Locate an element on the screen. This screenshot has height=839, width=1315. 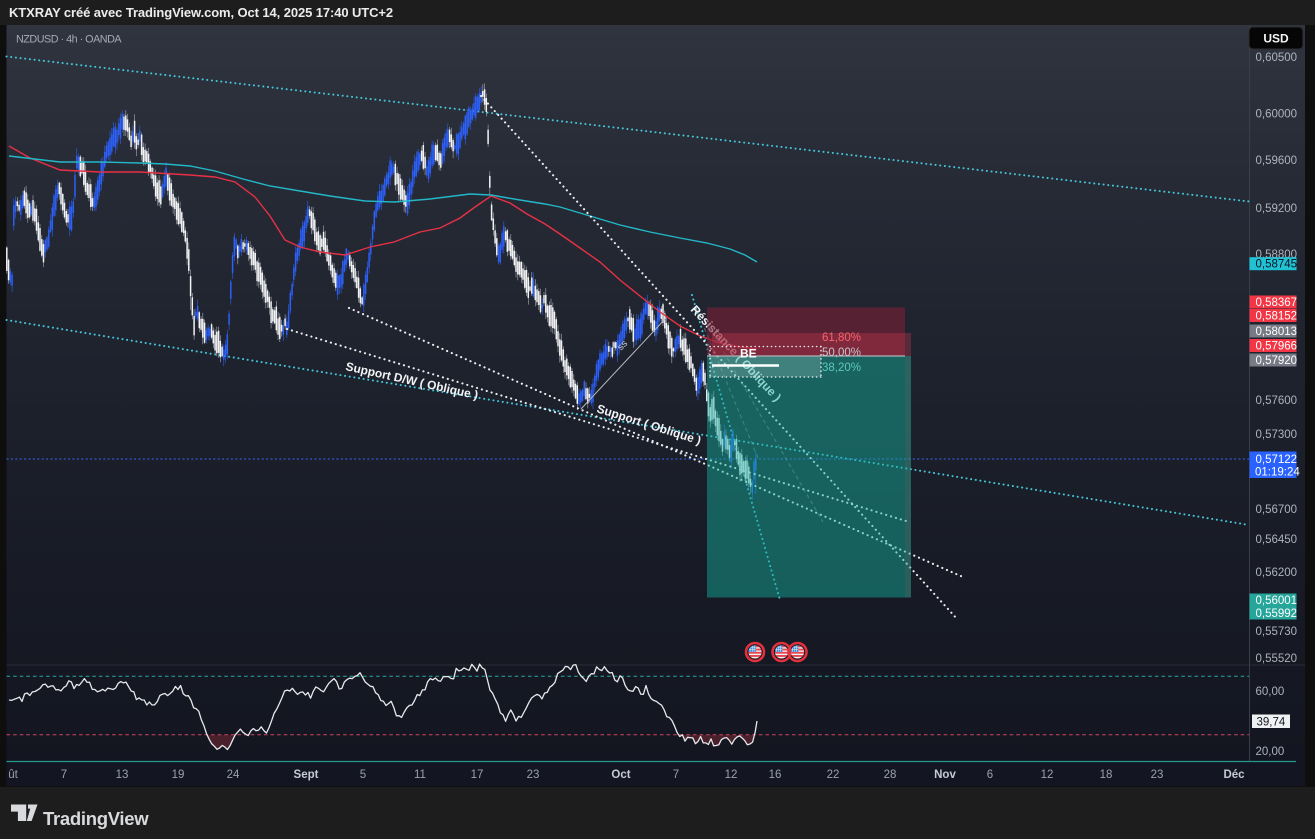
svg-text: 11 is located at coordinates (420, 775).